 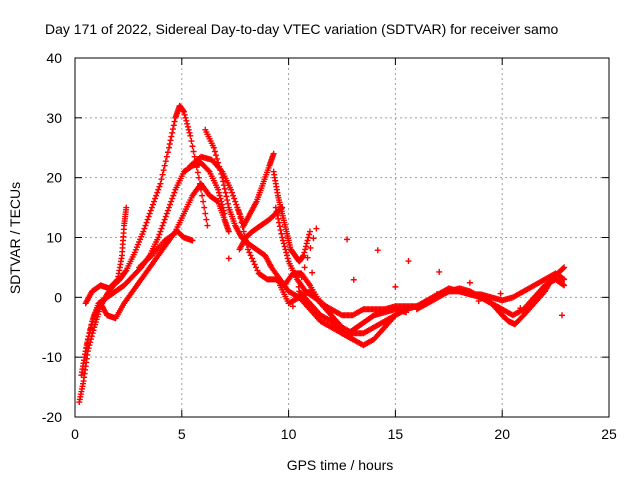 What do you see at coordinates (54, 58) in the screenshot?
I see `y-tick-label: 40` at bounding box center [54, 58].